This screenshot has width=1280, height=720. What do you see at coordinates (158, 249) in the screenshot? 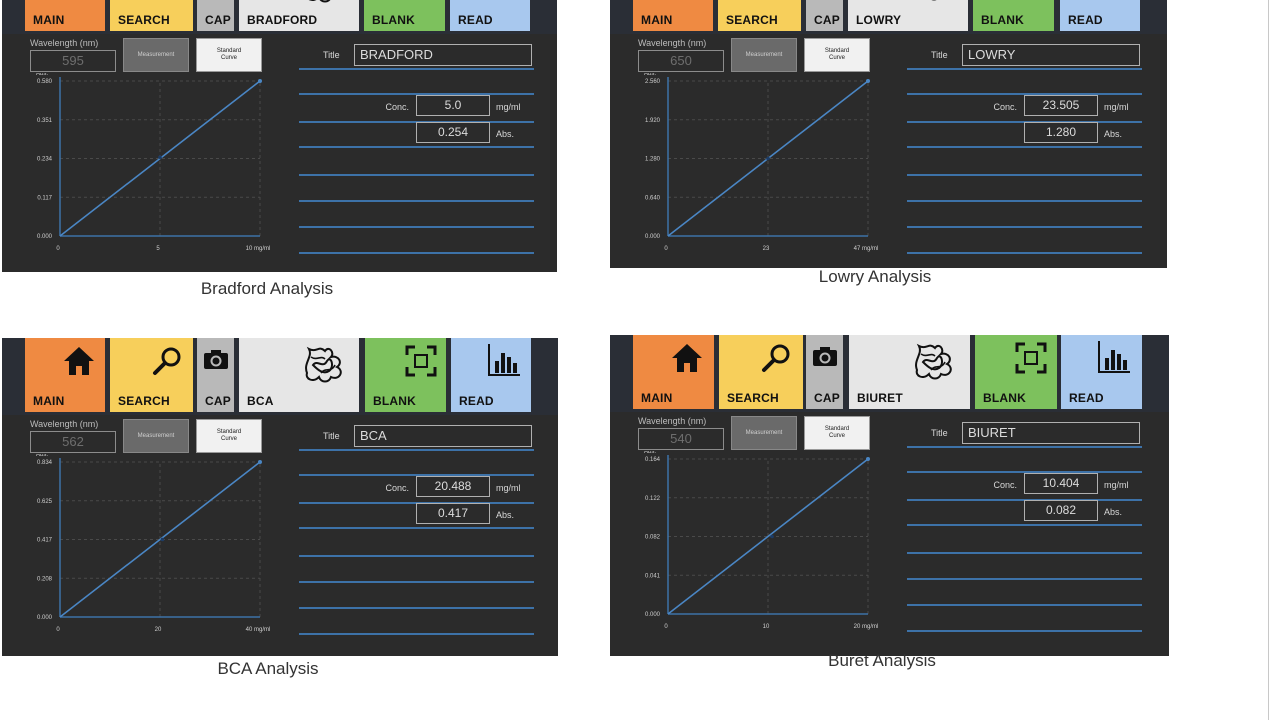
I see `x-tick-label: 5` at bounding box center [158, 249].